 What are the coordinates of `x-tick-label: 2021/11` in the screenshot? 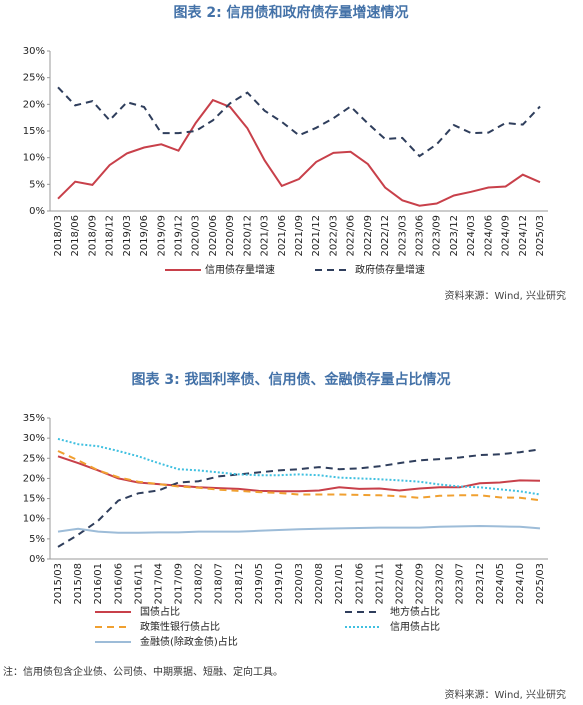 It's located at (379, 584).